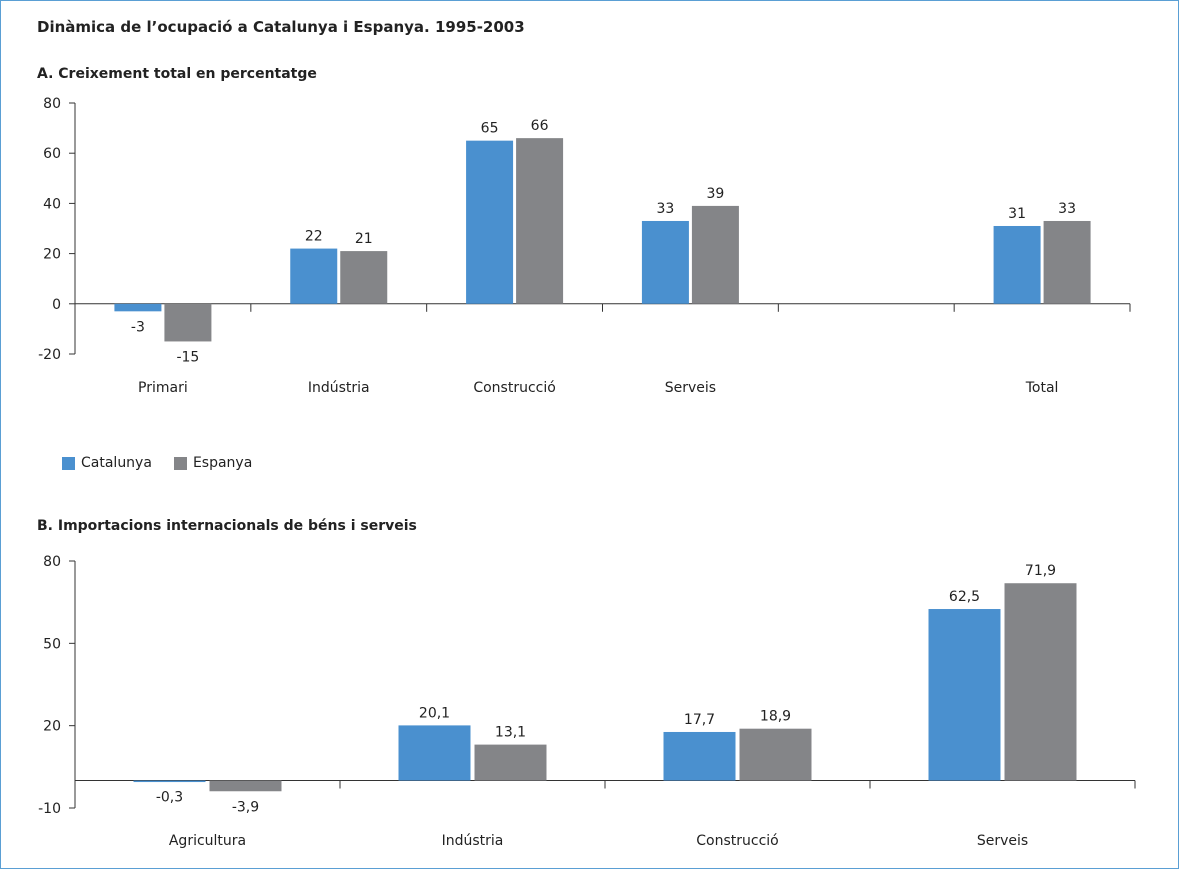  What do you see at coordinates (434, 713) in the screenshot?
I see `chart-b-data-label: 20,1` at bounding box center [434, 713].